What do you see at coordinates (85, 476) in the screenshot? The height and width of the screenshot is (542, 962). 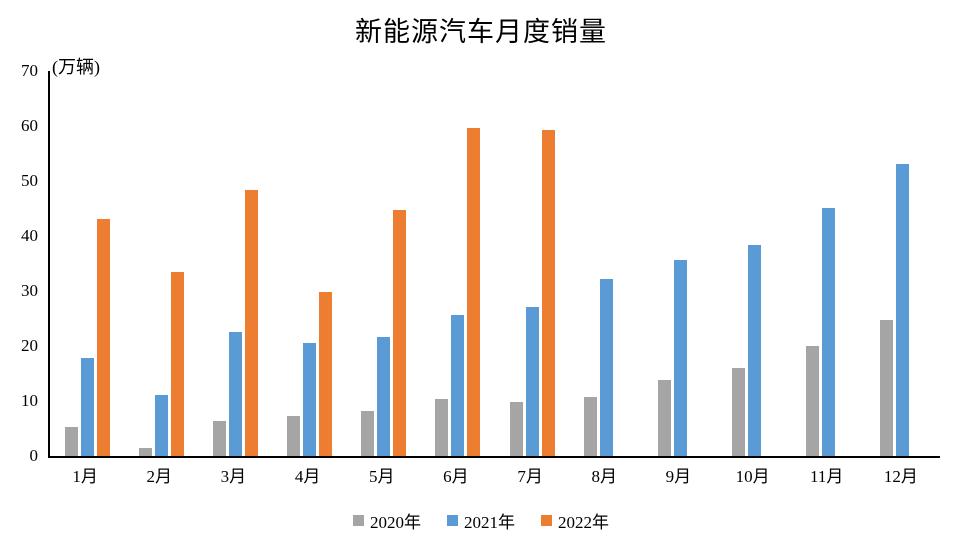 I see `x-category-label: 1月` at bounding box center [85, 476].